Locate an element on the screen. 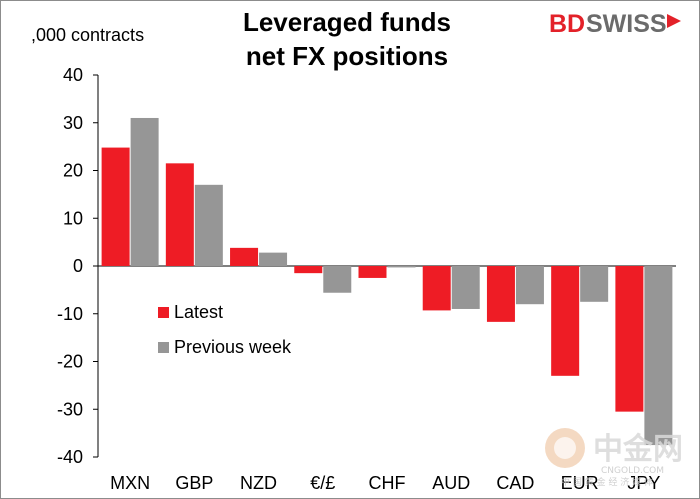 This screenshot has height=499, width=700. logo-bd-text: BD is located at coordinates (567, 24).